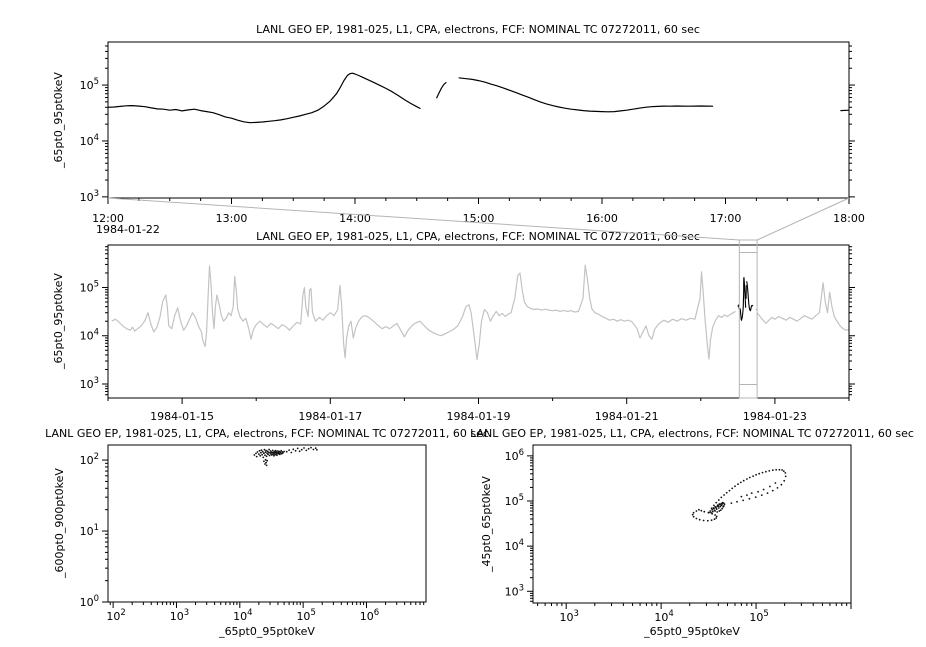 Image resolution: width=926 pixels, height=647 pixels. I want to click on y-axis-label-zoom: _65pt0_95pt0keV, so click(58, 120).